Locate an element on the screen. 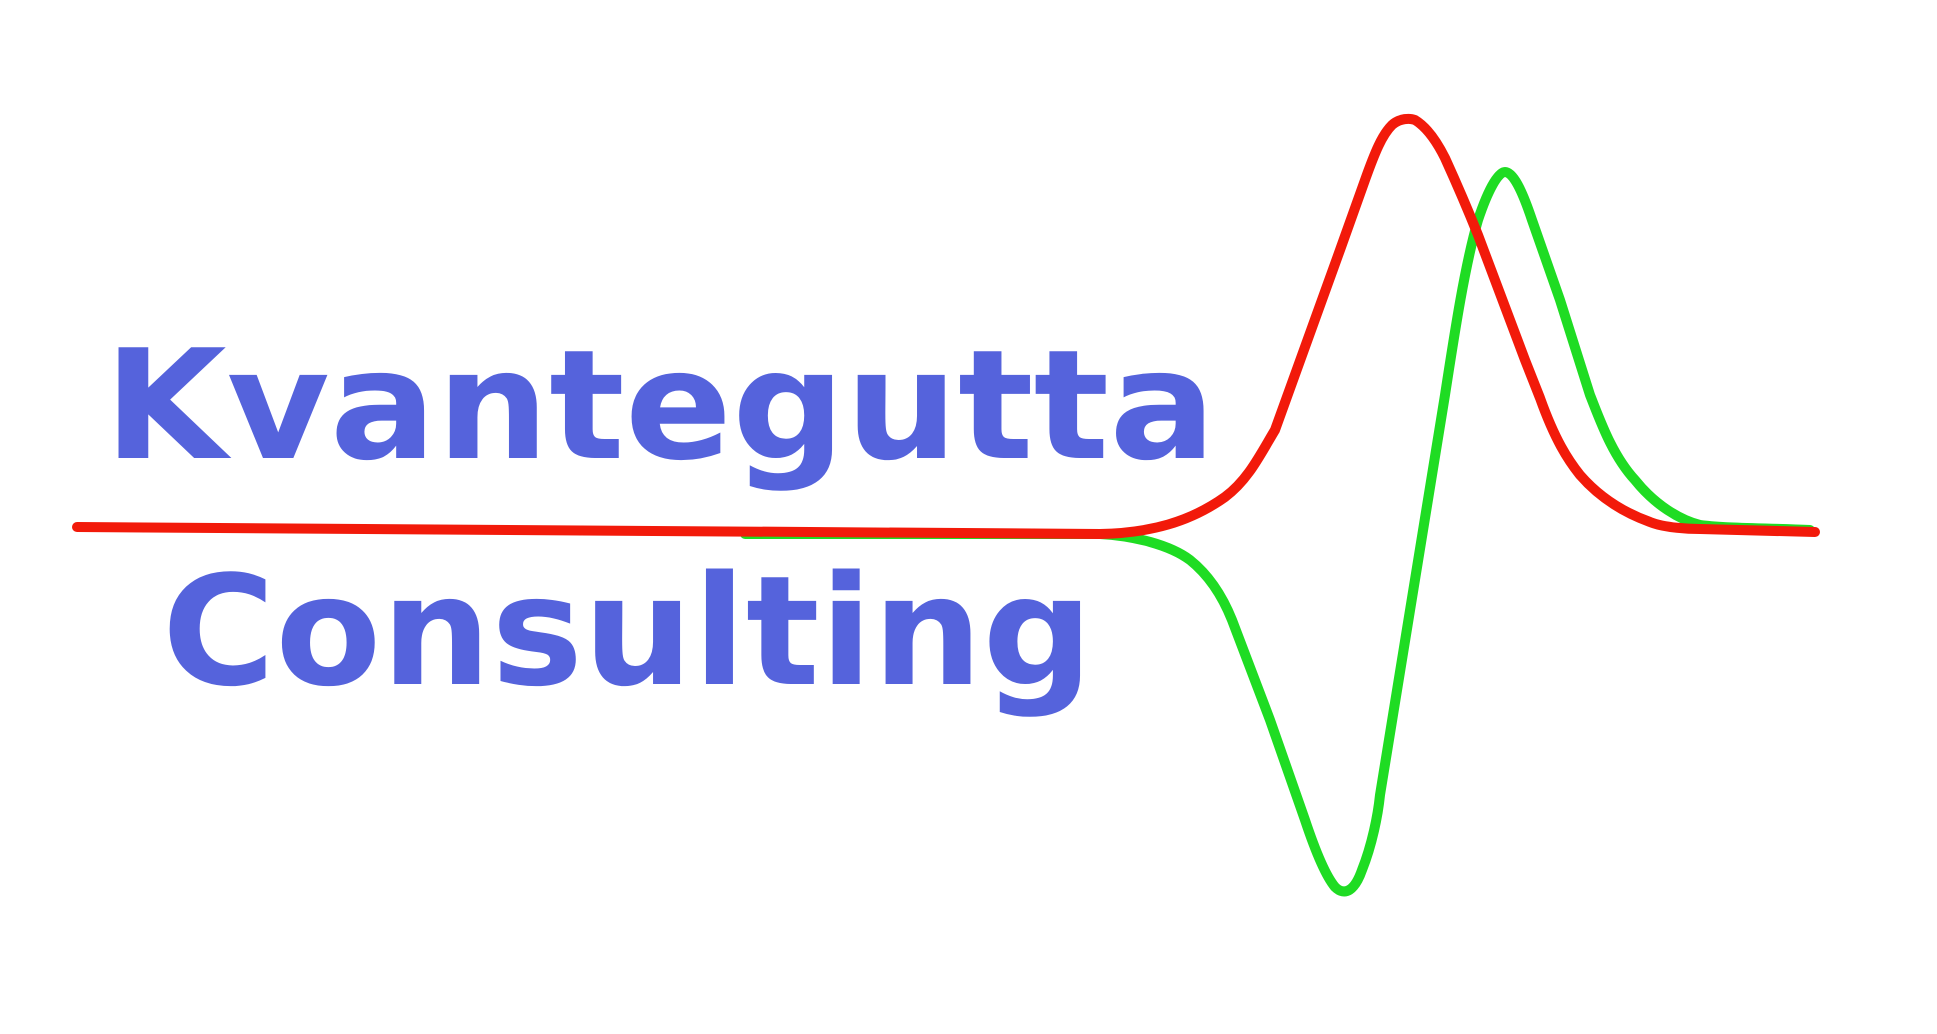 The width and height of the screenshot is (1937, 1034). company-name-line1: Kvantegutta is located at coordinates (660, 405).